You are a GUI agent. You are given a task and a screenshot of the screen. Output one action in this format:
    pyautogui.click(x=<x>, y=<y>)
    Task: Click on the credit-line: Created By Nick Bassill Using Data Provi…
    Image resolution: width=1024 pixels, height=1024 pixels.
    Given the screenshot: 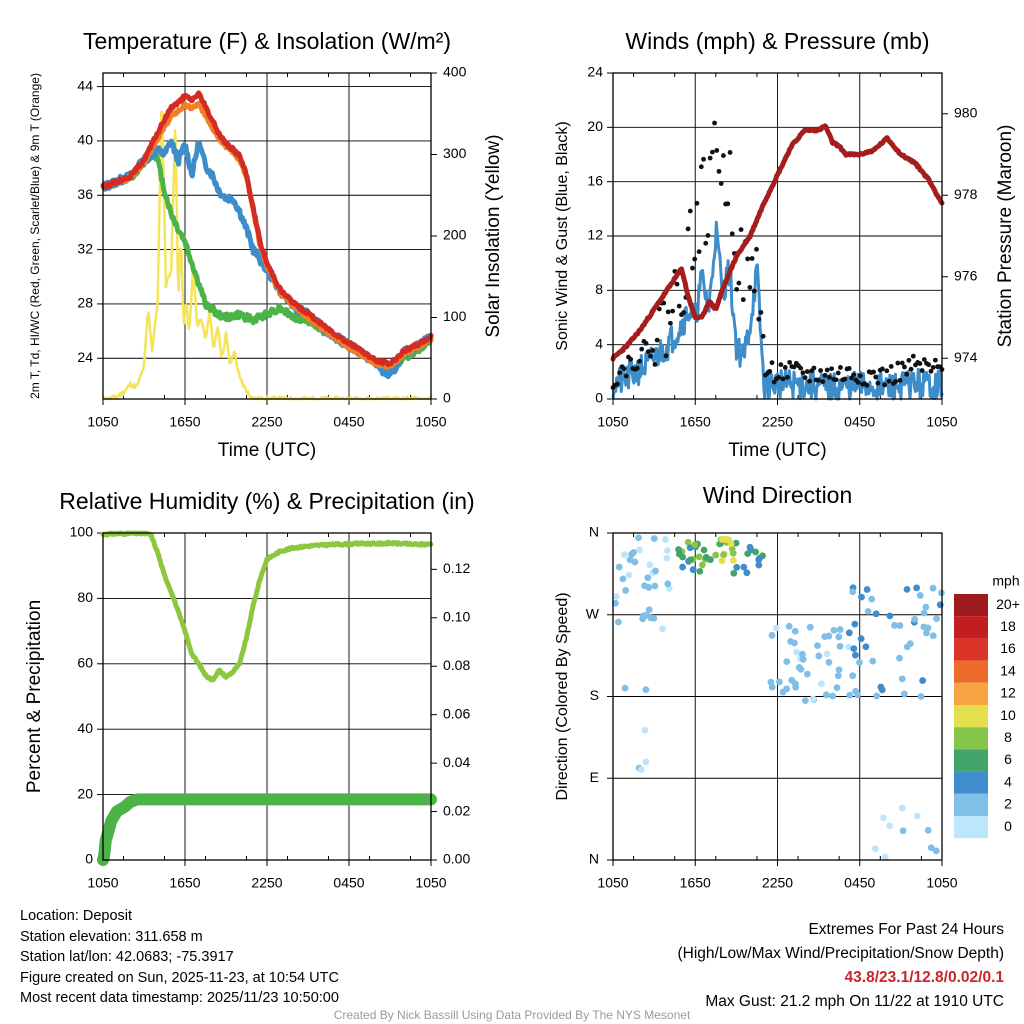 What is the action you would take?
    pyautogui.click(x=512, y=1015)
    